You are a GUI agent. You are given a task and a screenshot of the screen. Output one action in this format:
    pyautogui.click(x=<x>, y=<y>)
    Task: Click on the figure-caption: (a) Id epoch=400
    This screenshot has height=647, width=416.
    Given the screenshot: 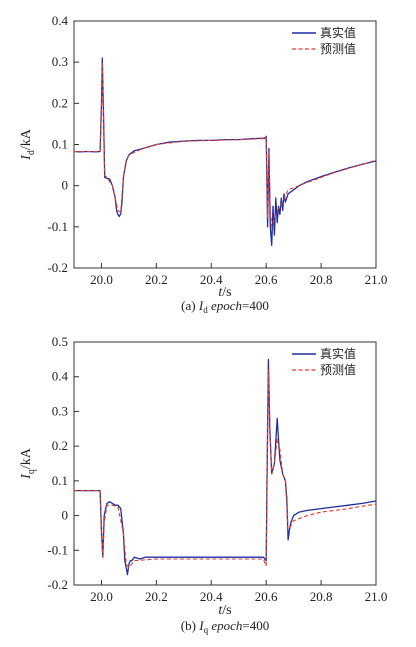 What is the action you would take?
    pyautogui.click(x=225, y=306)
    